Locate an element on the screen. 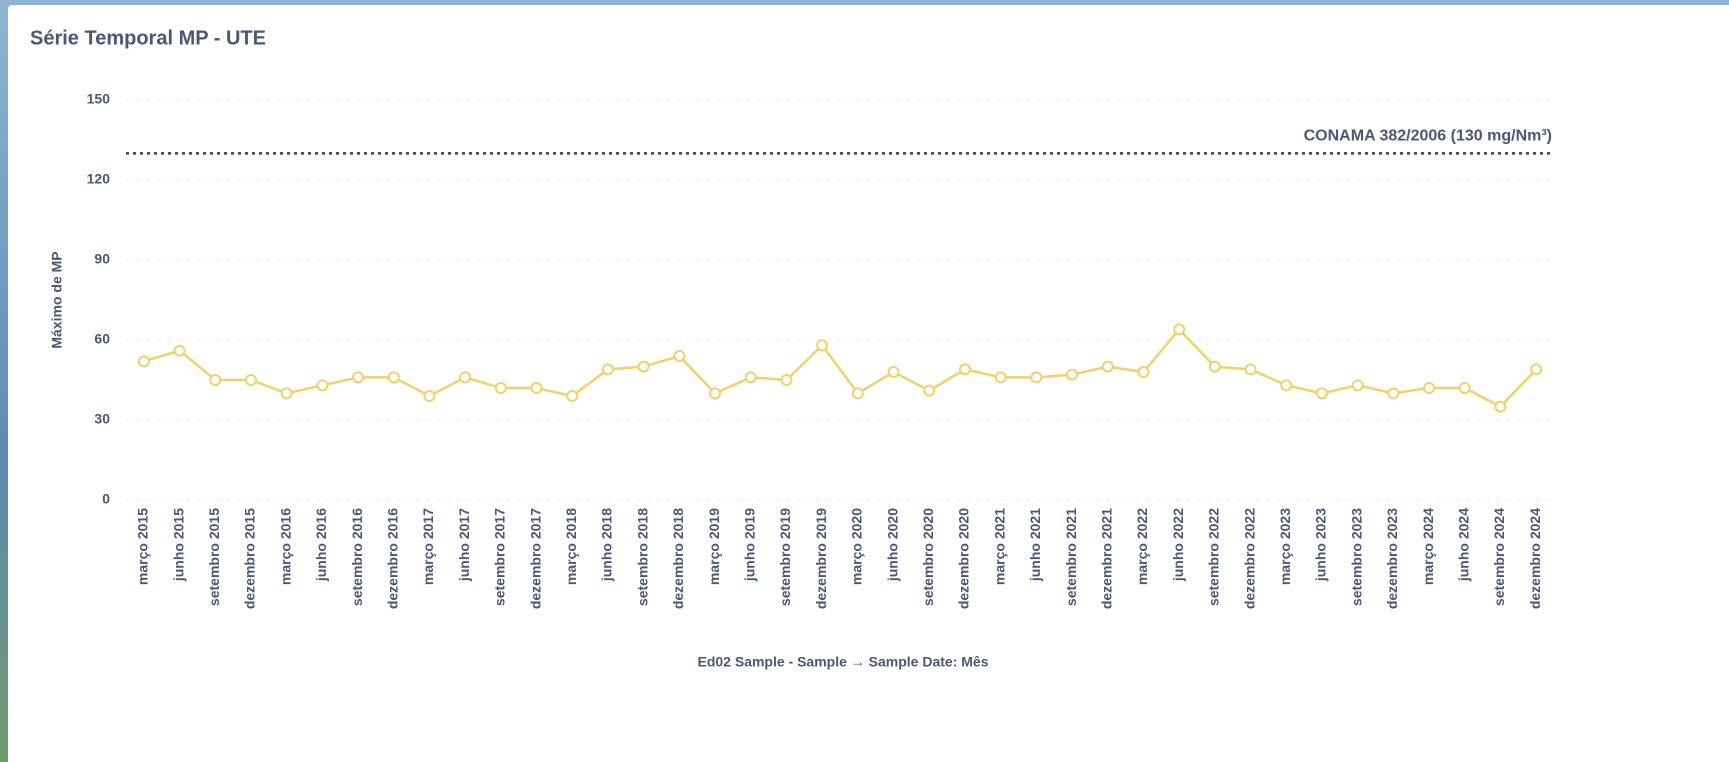 The image size is (1729, 762). x-tick-label: março 2024 is located at coordinates (1428, 546).